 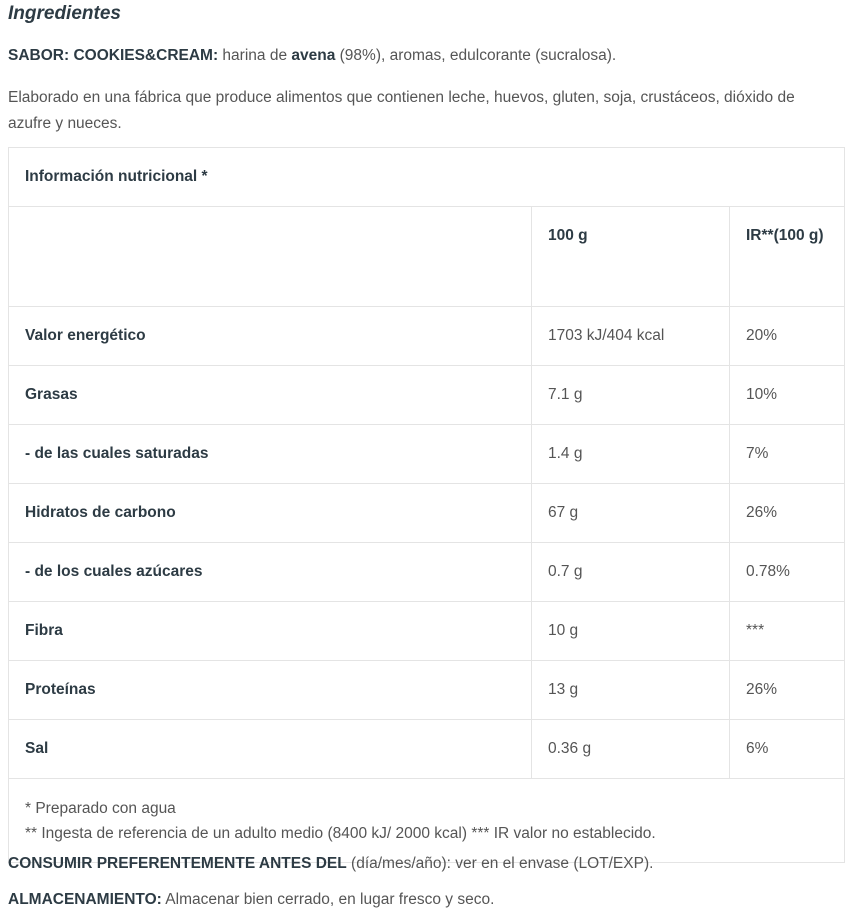 I want to click on table-caption: Información nutricional *, so click(x=426, y=177).